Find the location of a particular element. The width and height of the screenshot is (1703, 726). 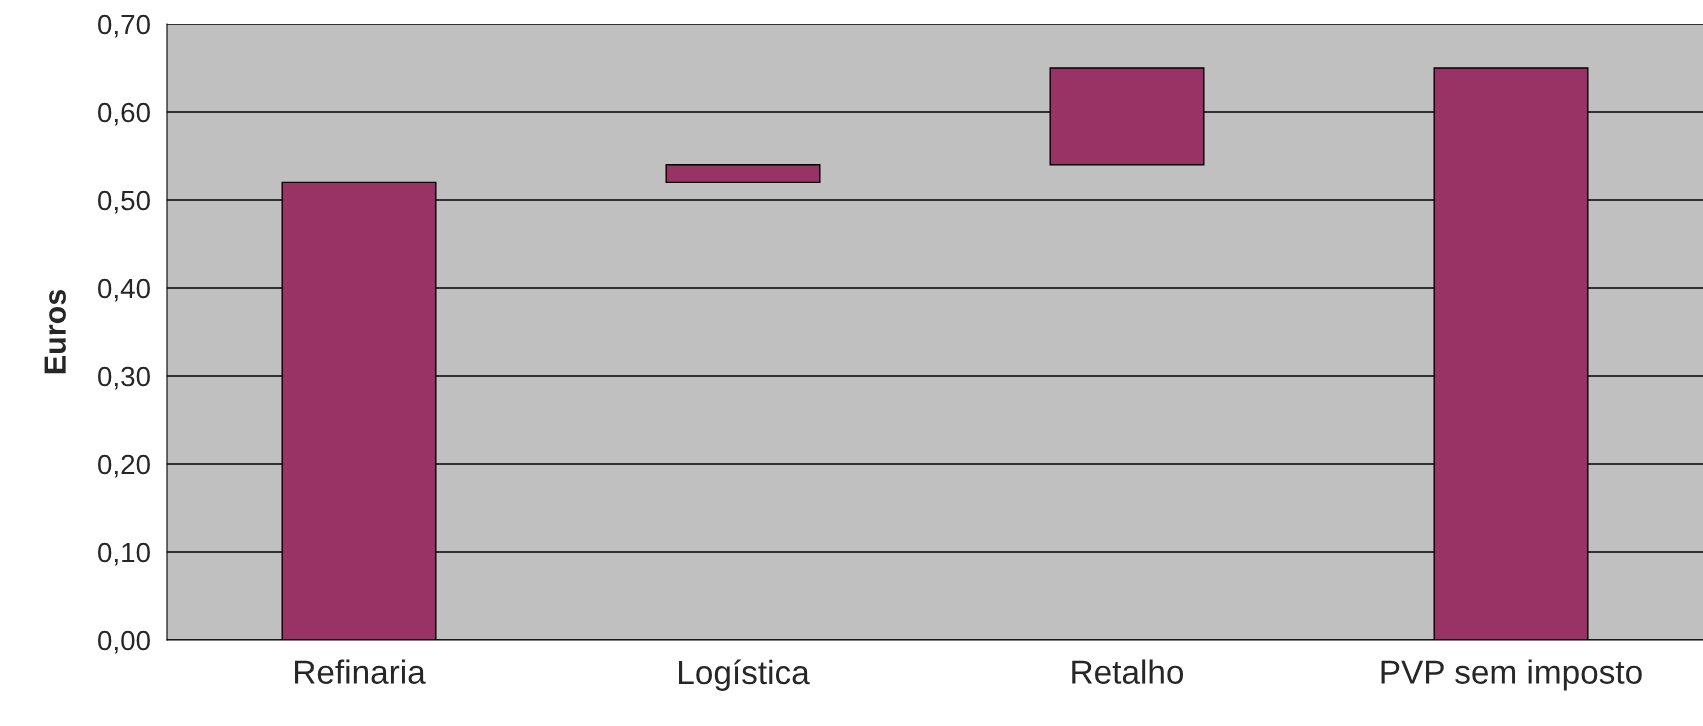

x-tick-label: Retalho is located at coordinates (1128, 671).